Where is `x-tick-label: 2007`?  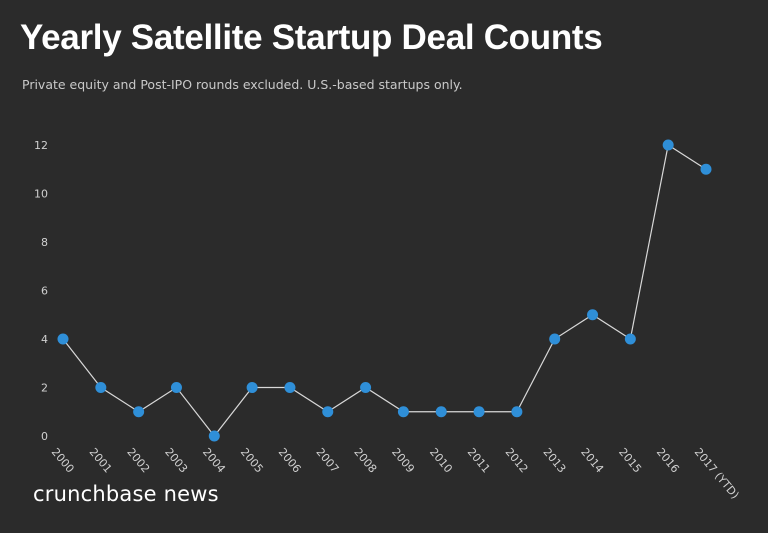
x-tick-label: 2007 is located at coordinates (327, 461).